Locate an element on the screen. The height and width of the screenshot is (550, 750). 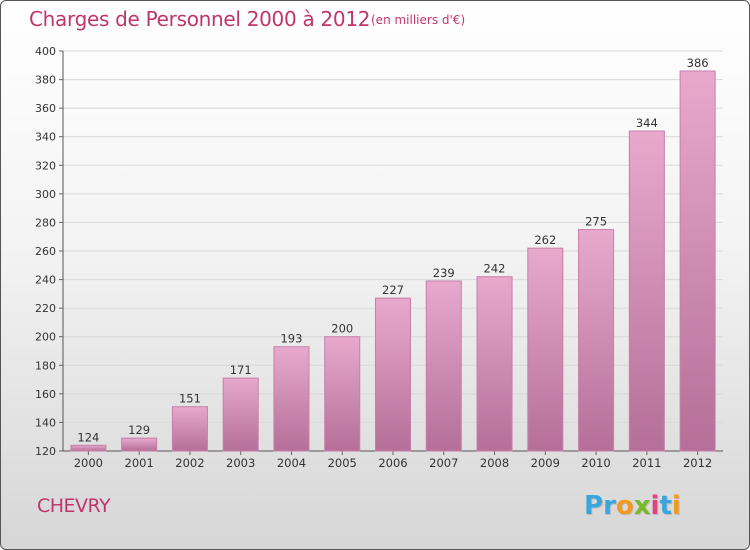
y-tick-label: 160 is located at coordinates (45, 394).